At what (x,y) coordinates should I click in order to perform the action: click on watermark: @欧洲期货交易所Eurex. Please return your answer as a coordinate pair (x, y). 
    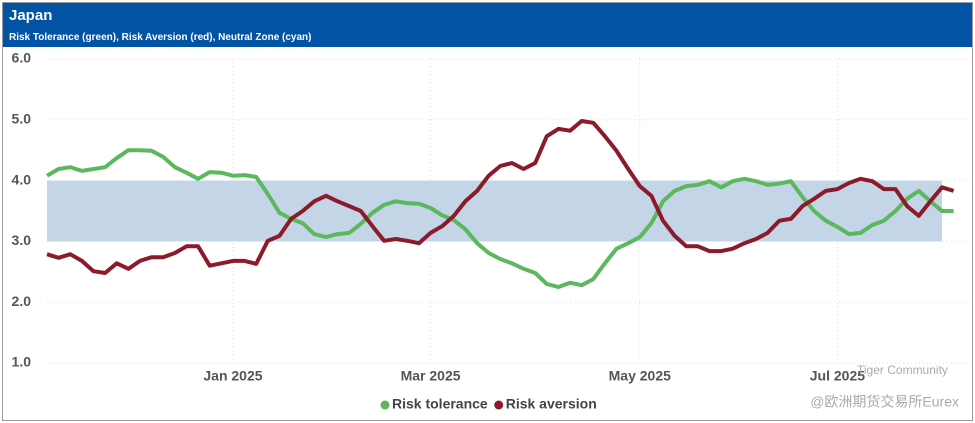
    Looking at the image, I should click on (884, 402).